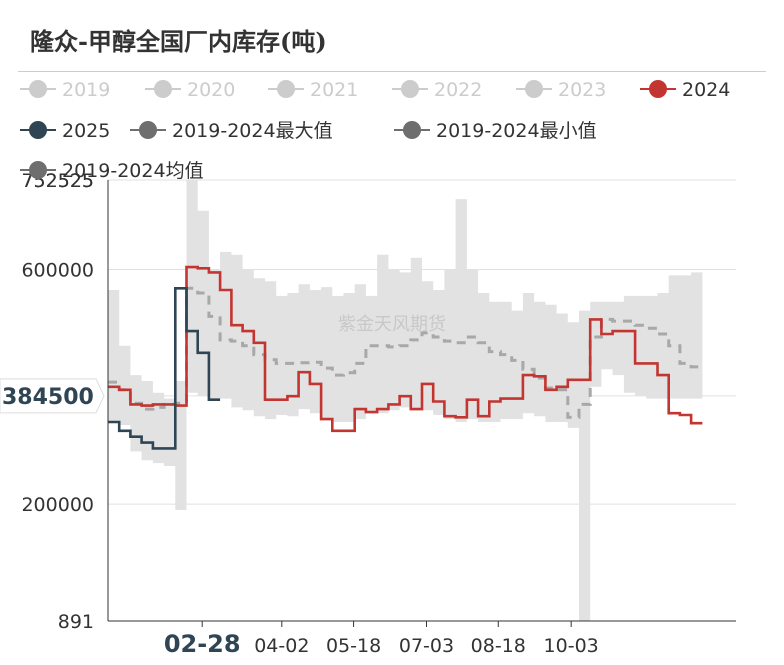 This screenshot has width=784, height=665. I want to click on y-axis-pointer: 384500, so click(52, 396).